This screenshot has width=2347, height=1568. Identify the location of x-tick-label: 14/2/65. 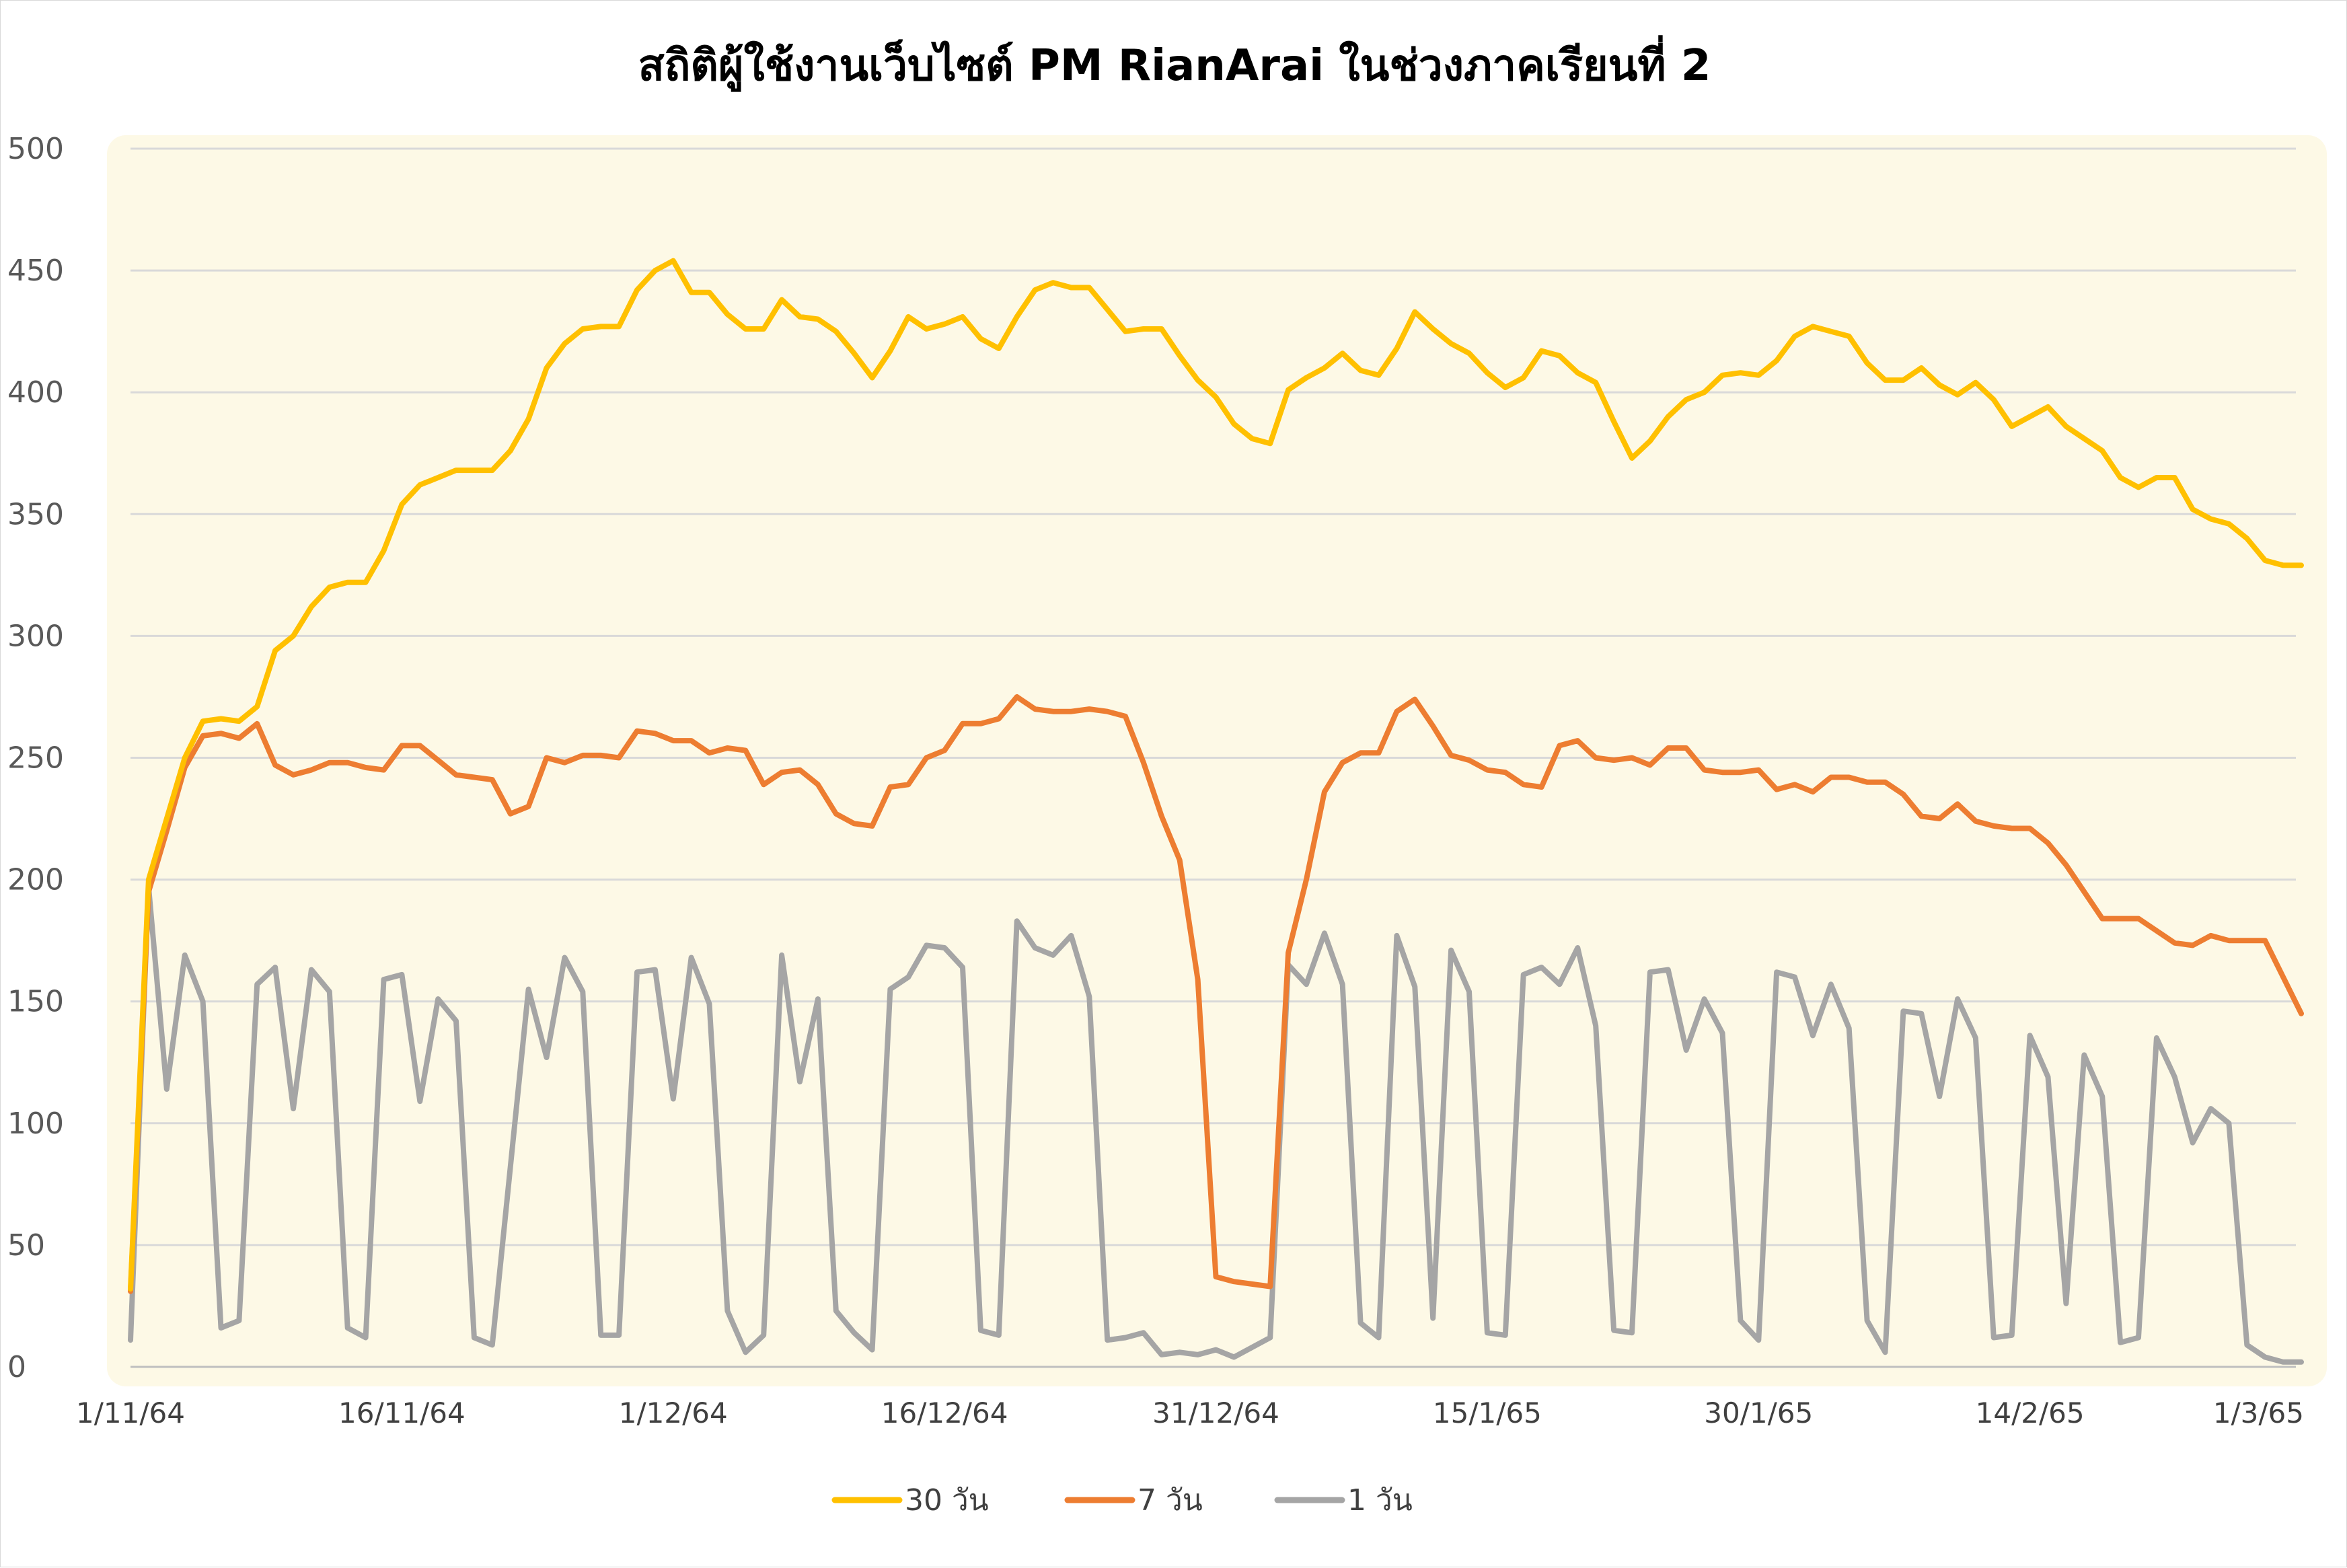
(2031, 1412).